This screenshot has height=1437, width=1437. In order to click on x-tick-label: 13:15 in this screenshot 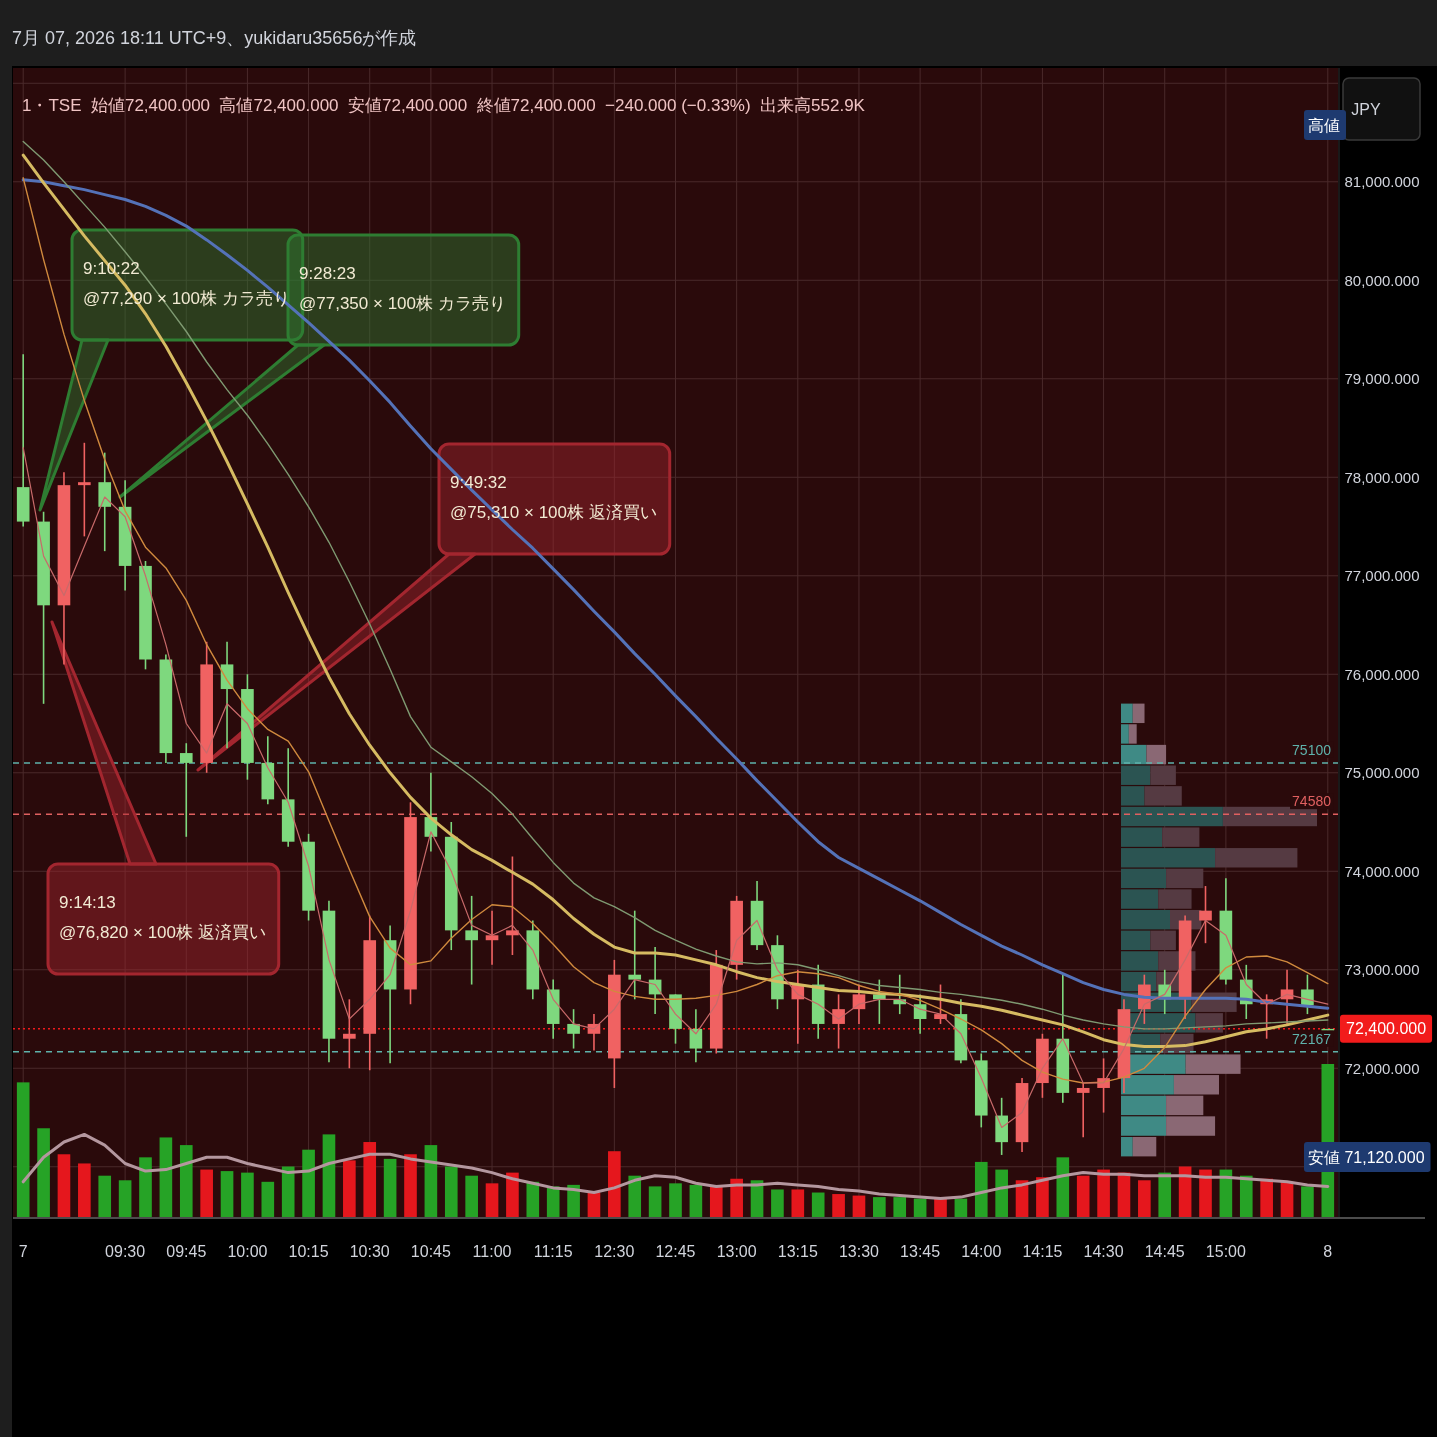, I will do `click(797, 1251)`.